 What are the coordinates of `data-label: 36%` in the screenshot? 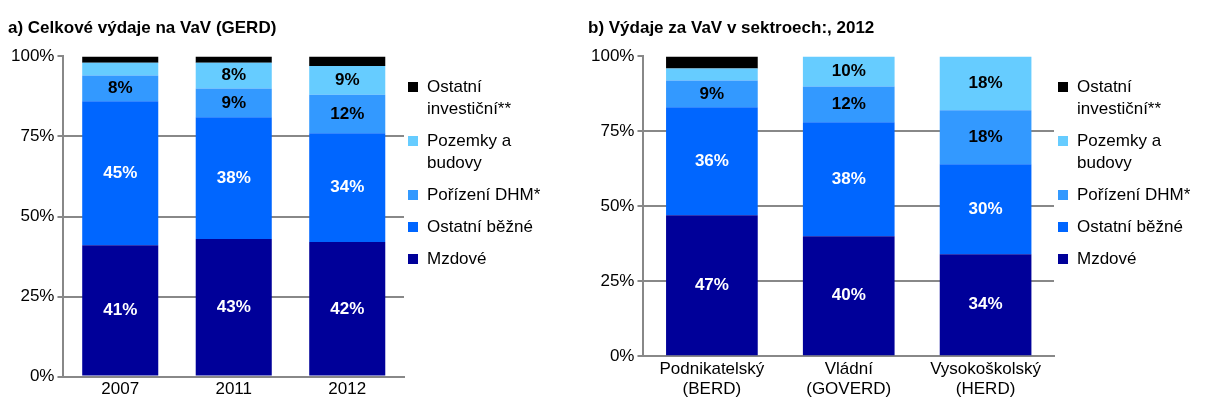 It's located at (711, 161).